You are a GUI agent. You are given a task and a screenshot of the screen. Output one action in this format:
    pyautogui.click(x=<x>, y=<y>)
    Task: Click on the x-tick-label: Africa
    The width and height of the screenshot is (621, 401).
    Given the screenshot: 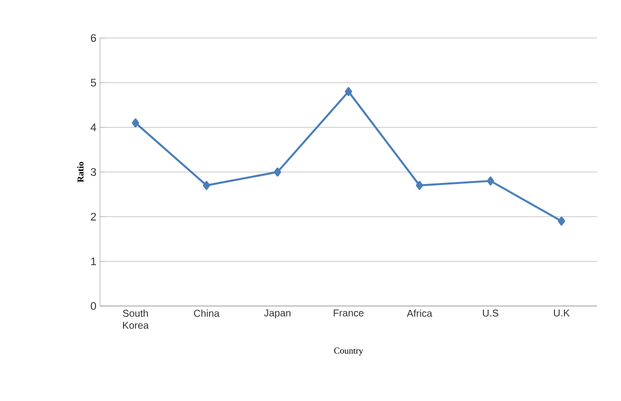 What is the action you would take?
    pyautogui.click(x=419, y=313)
    